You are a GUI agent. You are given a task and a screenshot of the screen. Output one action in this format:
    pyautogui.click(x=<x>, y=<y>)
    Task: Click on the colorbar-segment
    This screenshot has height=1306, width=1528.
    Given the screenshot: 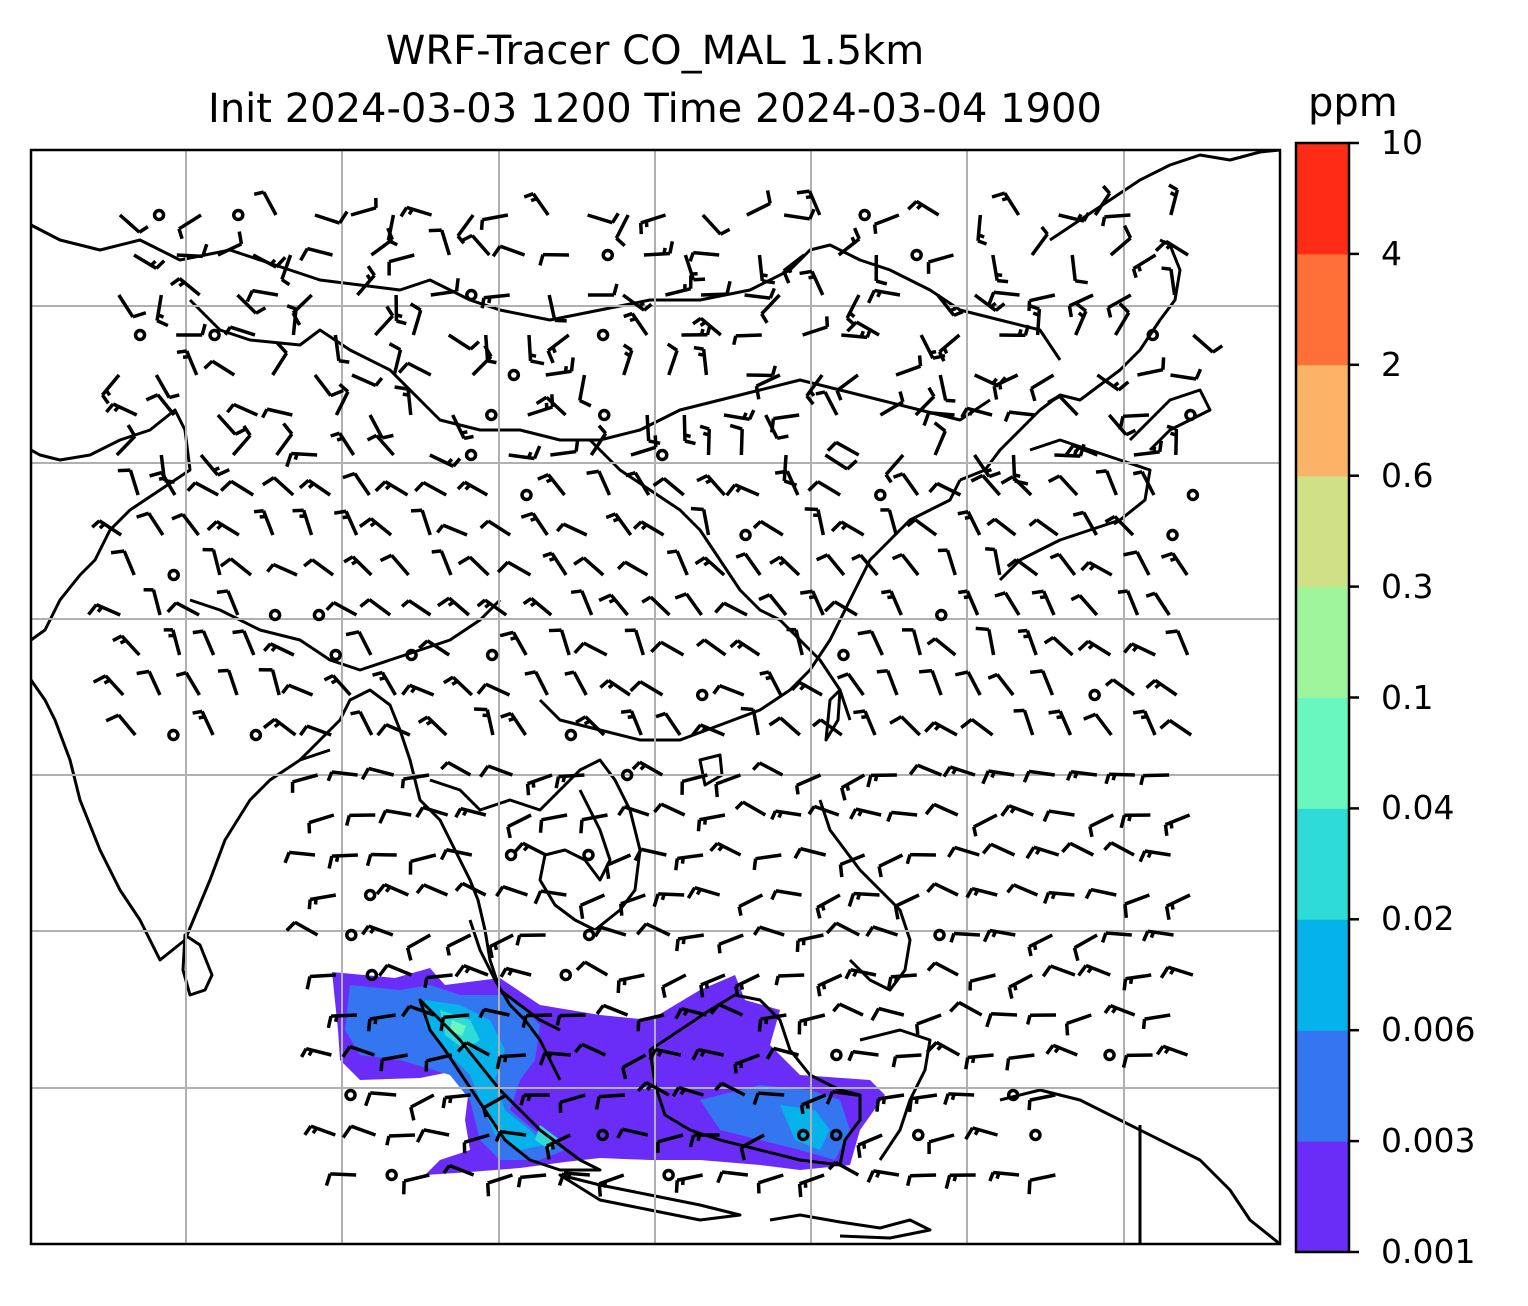 What is the action you would take?
    pyautogui.click(x=1322, y=1086)
    